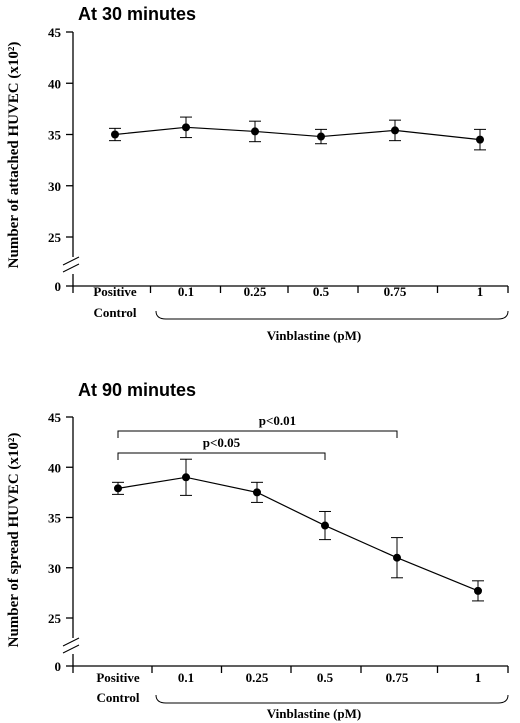 The width and height of the screenshot is (520, 723). Describe the element at coordinates (277, 420) in the screenshot. I see `significance-label: p<0.01` at that location.